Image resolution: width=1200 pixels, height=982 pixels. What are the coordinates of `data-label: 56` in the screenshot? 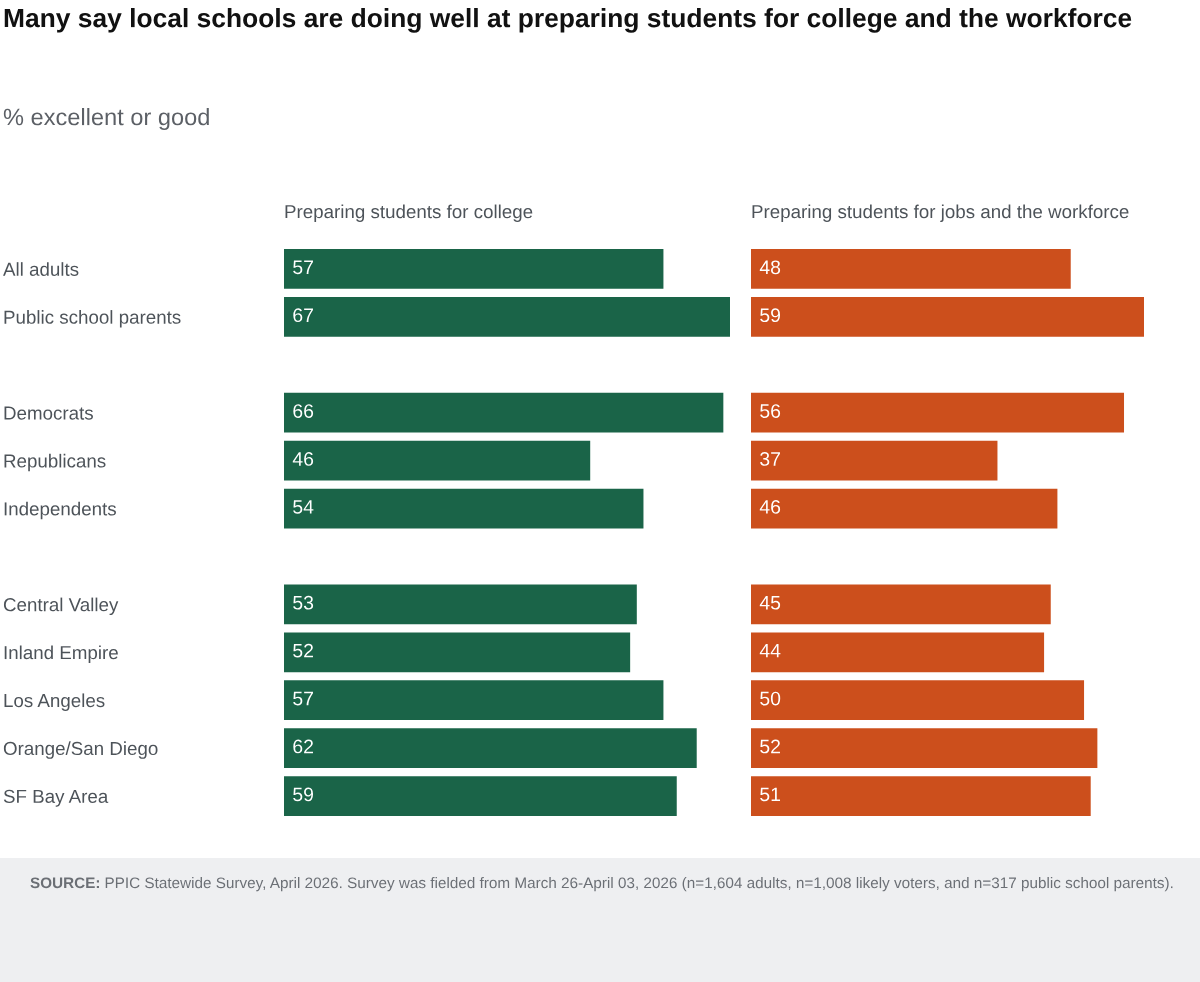 It's located at (770, 411).